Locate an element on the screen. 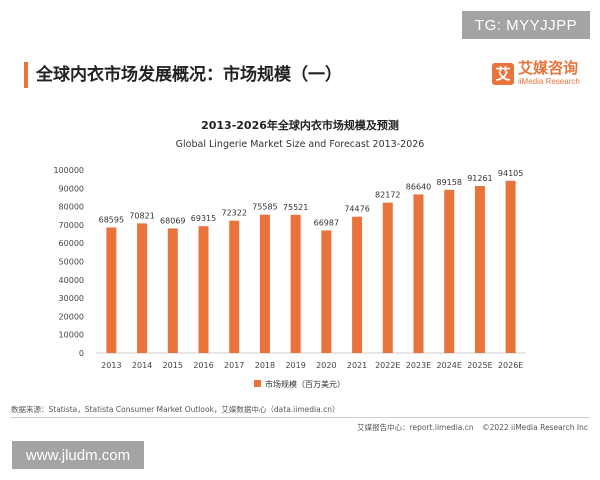 The width and height of the screenshot is (600, 480). tg-badge: TG: MYYJJPP is located at coordinates (526, 25).